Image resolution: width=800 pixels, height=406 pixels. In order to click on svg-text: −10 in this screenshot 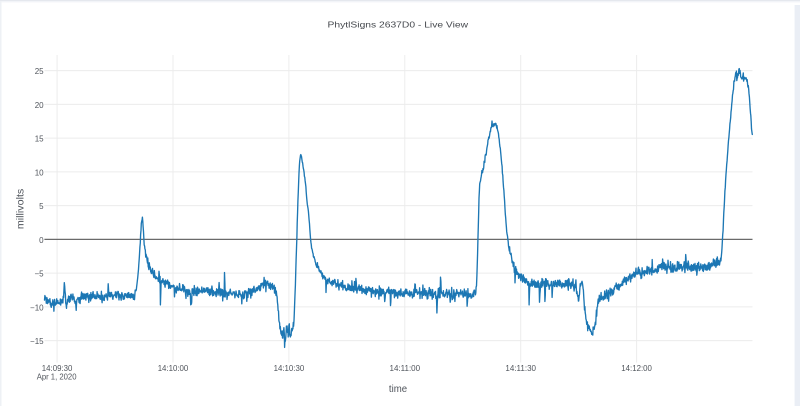, I will do `click(37, 307)`.